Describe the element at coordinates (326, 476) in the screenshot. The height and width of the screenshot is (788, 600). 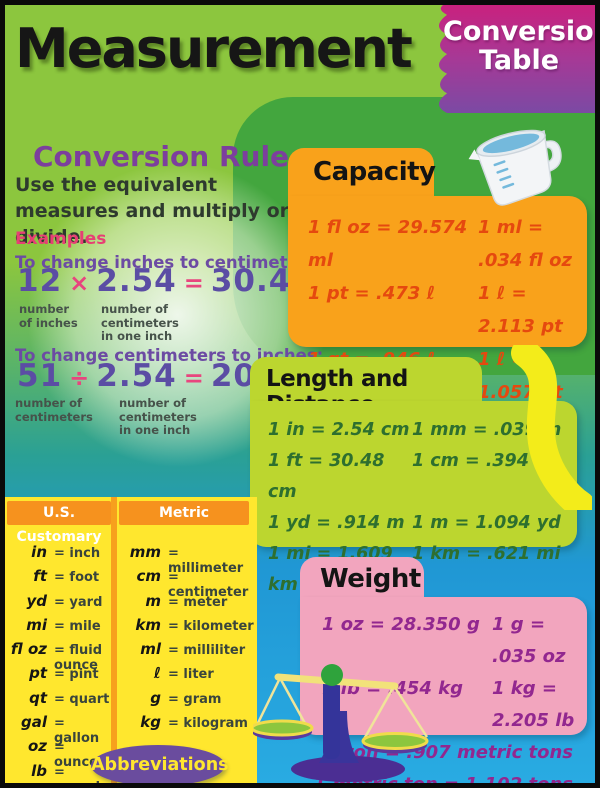
I see `conversion-row: 1 ft = 30.48 cm` at that location.